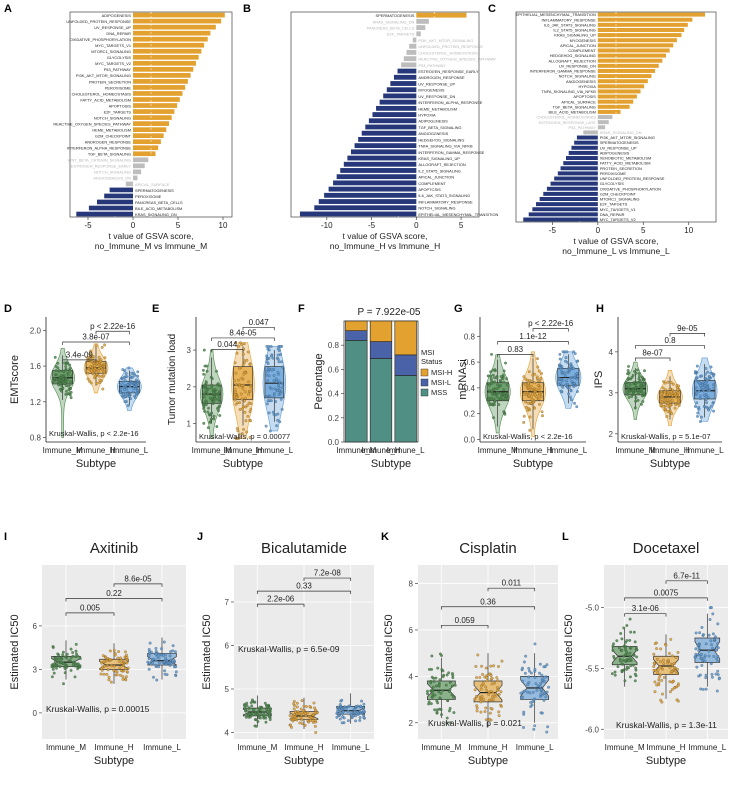  Describe the element at coordinates (666, 725) in the screenshot. I see `kruskal-wallis-label: Kruskal-Wallis, p = 1.3e-11` at that location.